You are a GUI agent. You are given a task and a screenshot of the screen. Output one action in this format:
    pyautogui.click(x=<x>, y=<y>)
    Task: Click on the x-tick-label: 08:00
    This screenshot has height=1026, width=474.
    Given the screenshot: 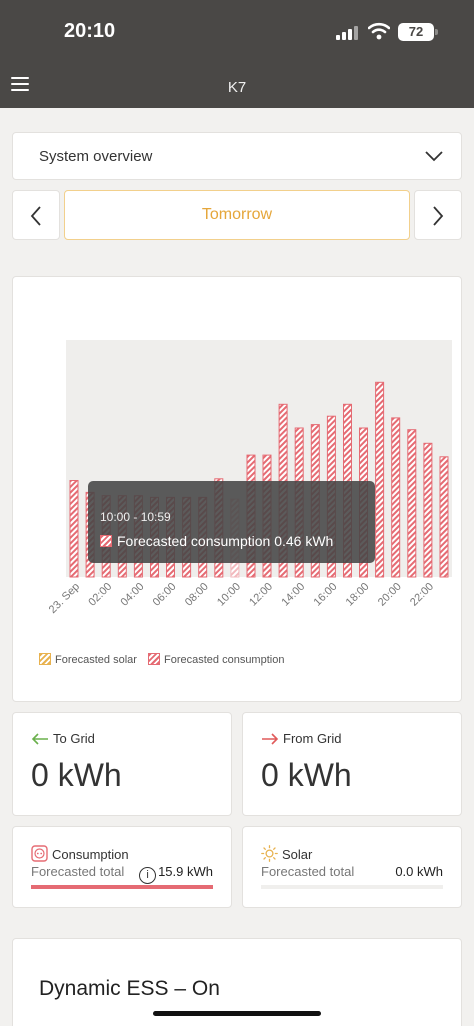 What is the action you would take?
    pyautogui.click(x=197, y=595)
    